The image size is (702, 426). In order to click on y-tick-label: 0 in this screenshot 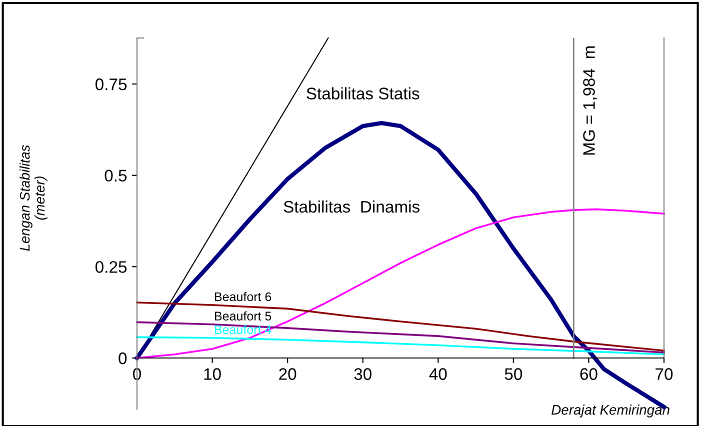, I will do `click(122, 358)`.